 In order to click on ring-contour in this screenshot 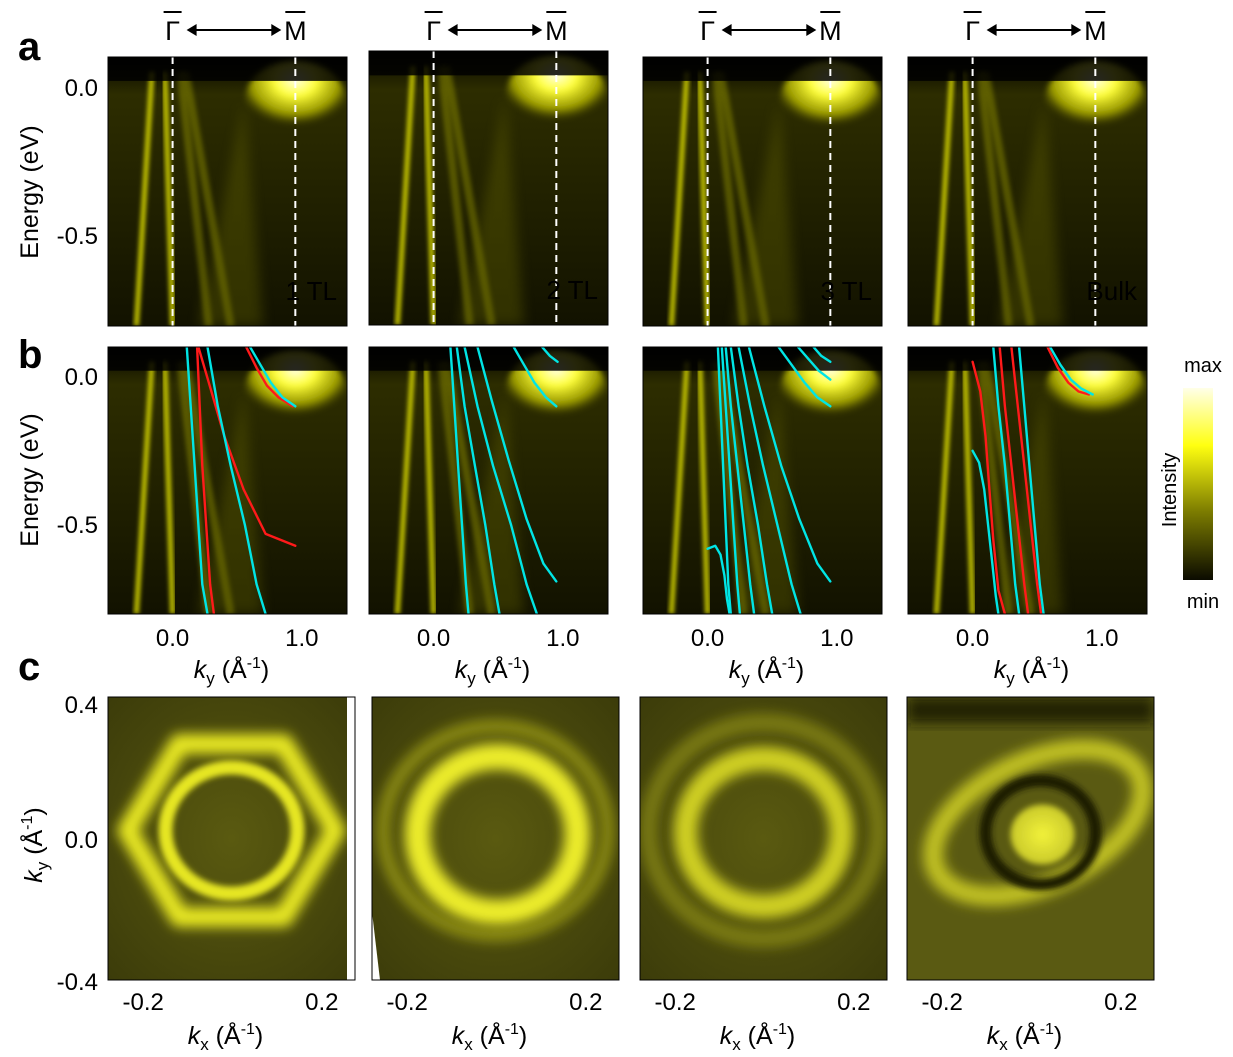, I will do `click(763, 832)`.